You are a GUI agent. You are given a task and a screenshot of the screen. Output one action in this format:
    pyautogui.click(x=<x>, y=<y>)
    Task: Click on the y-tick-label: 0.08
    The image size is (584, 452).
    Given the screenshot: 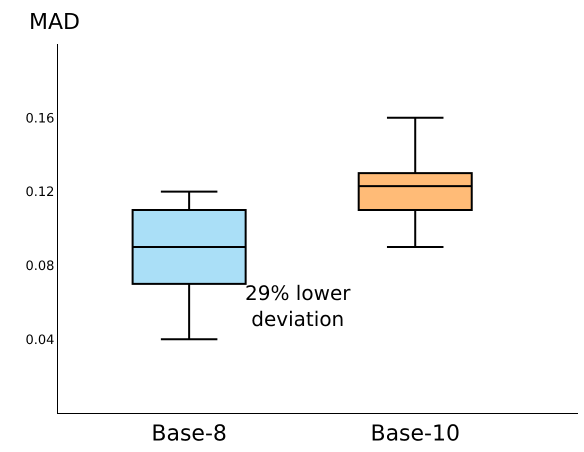 What is the action you would take?
    pyautogui.click(x=39, y=266)
    